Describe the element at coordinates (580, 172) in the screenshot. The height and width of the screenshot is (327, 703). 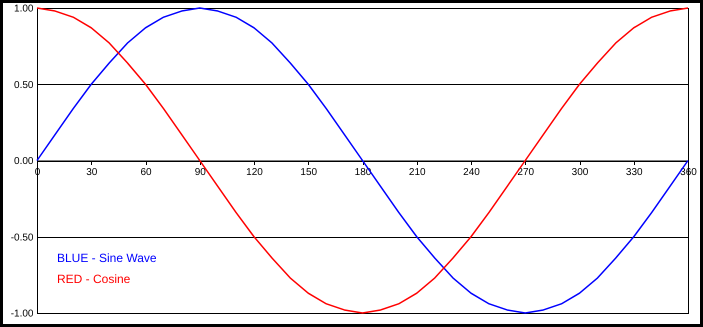
I see `x-tick-label: 300` at that location.